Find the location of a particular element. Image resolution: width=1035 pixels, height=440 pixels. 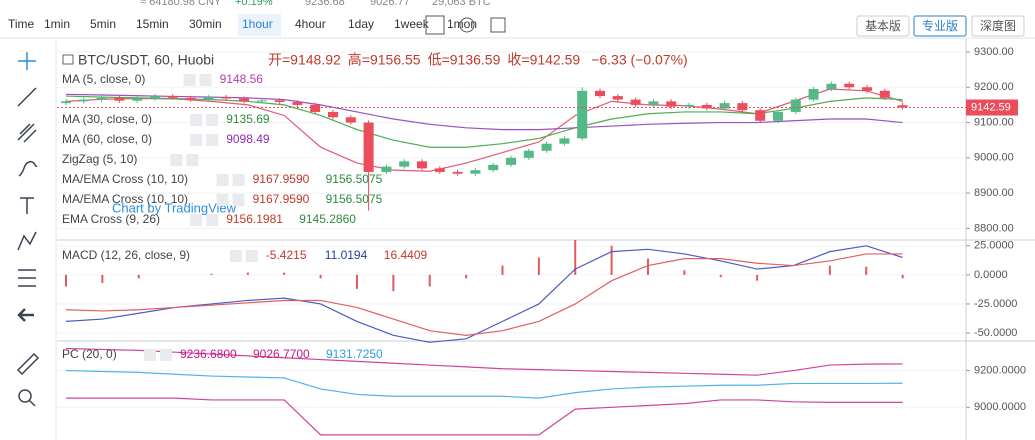

prediction-tool is located at coordinates (27, 278).